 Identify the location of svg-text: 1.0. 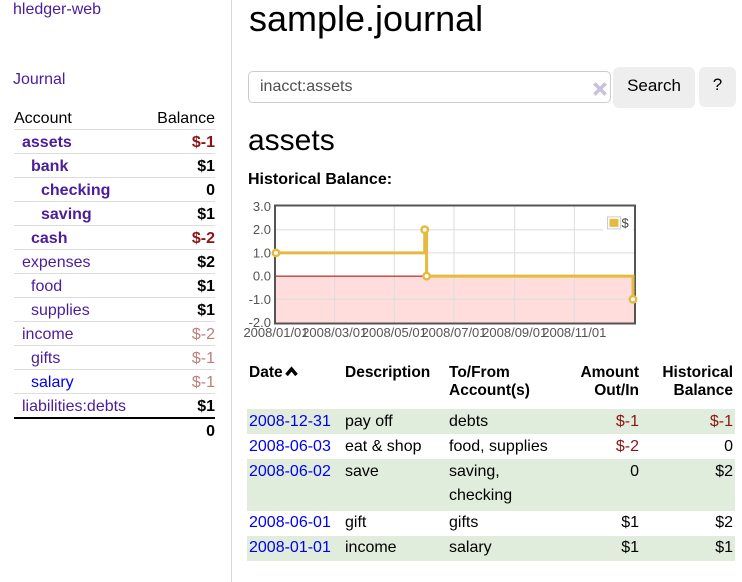
(262, 252).